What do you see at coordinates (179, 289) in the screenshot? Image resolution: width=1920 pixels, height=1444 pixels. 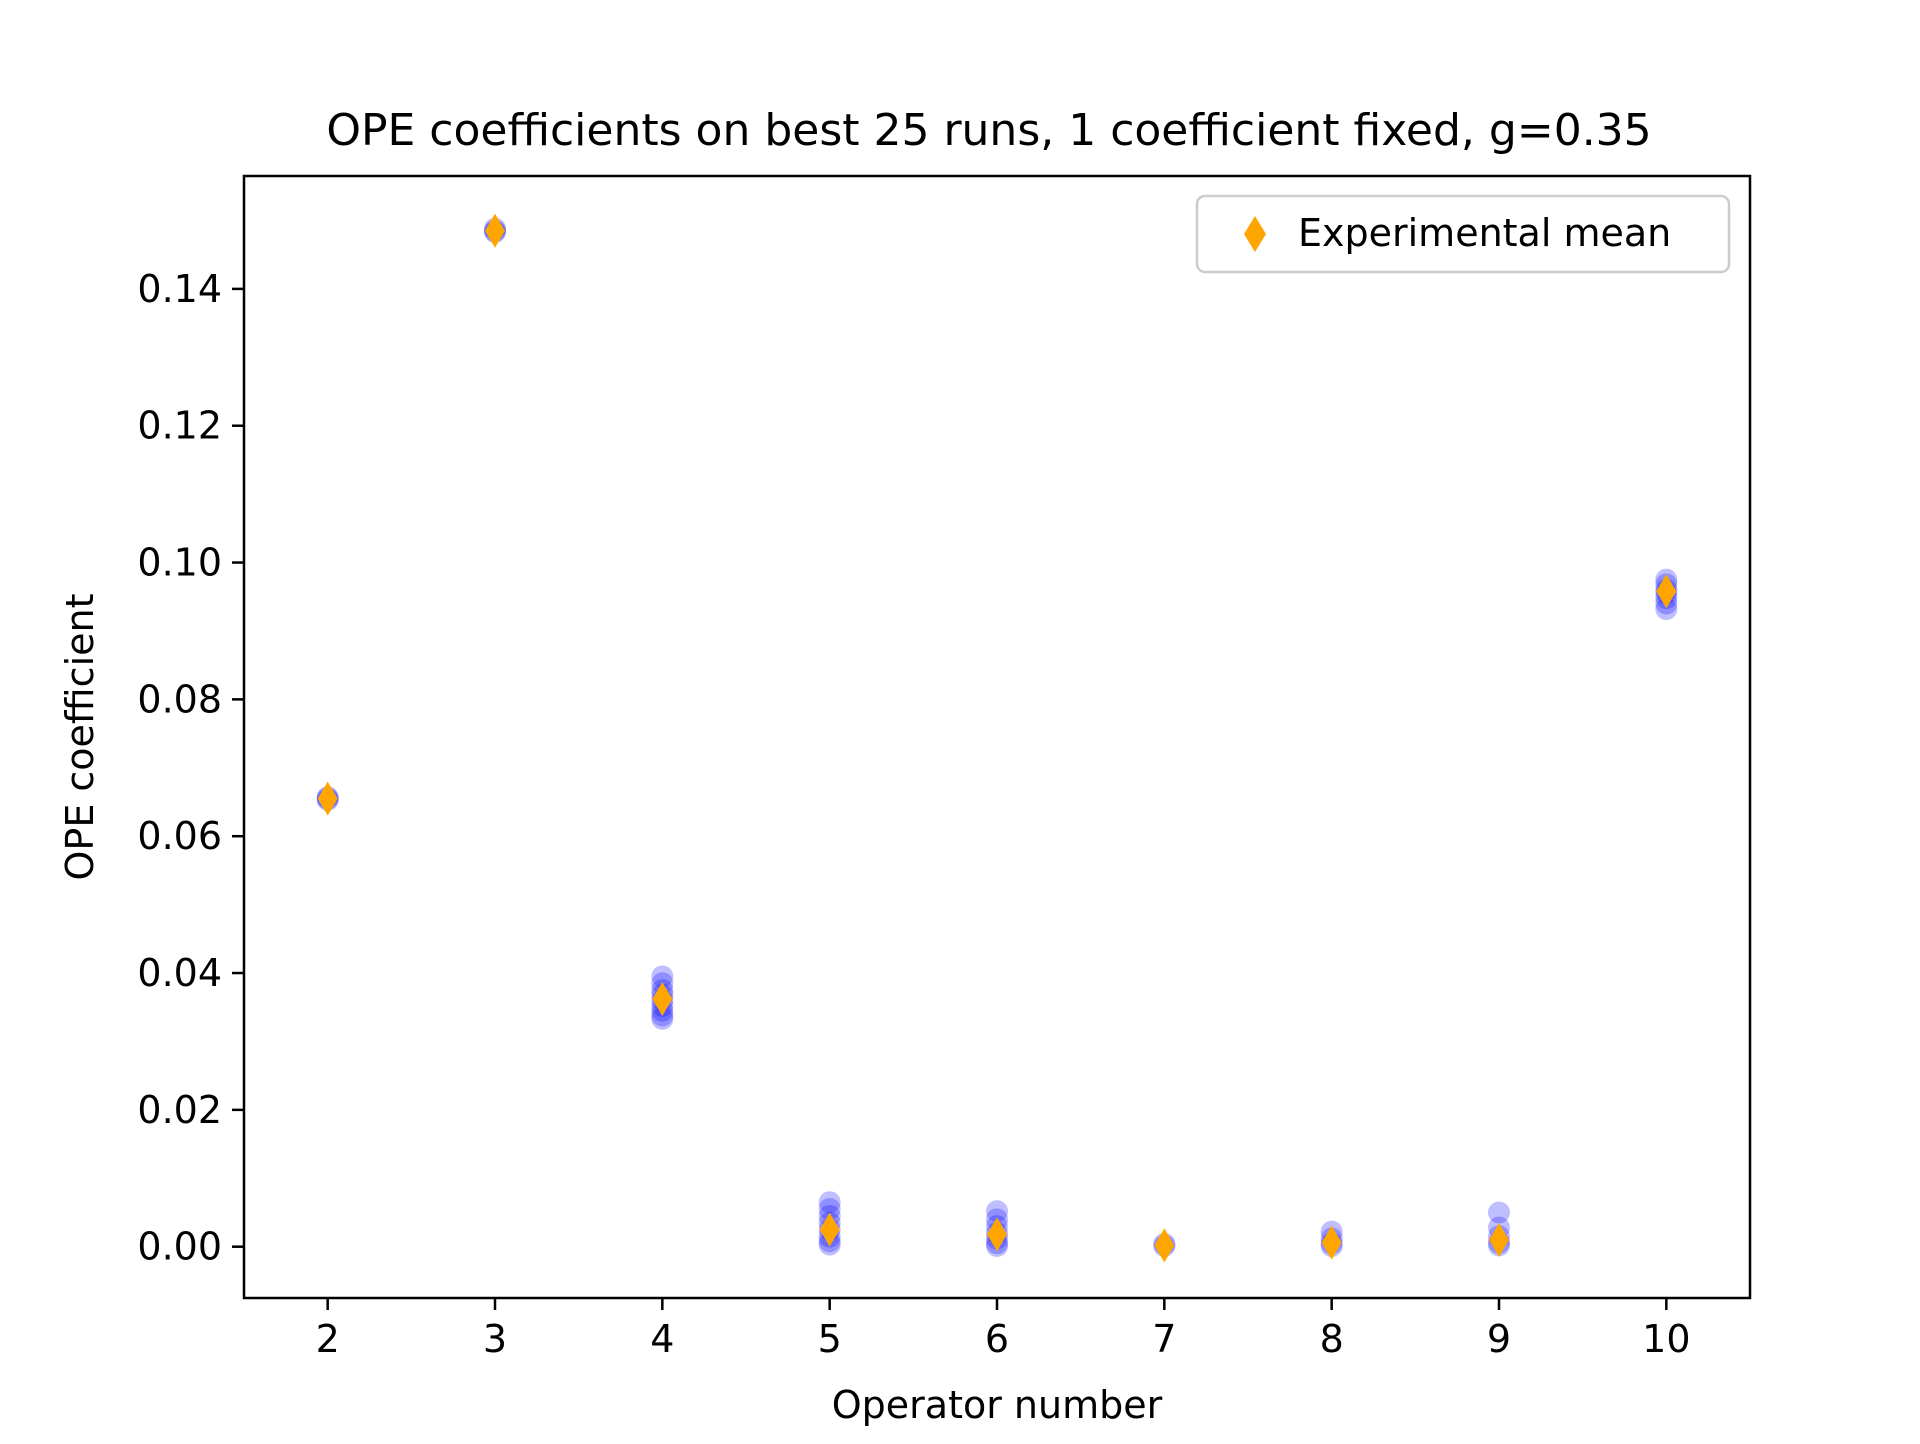 I see `y-tick-label: 0.14` at bounding box center [179, 289].